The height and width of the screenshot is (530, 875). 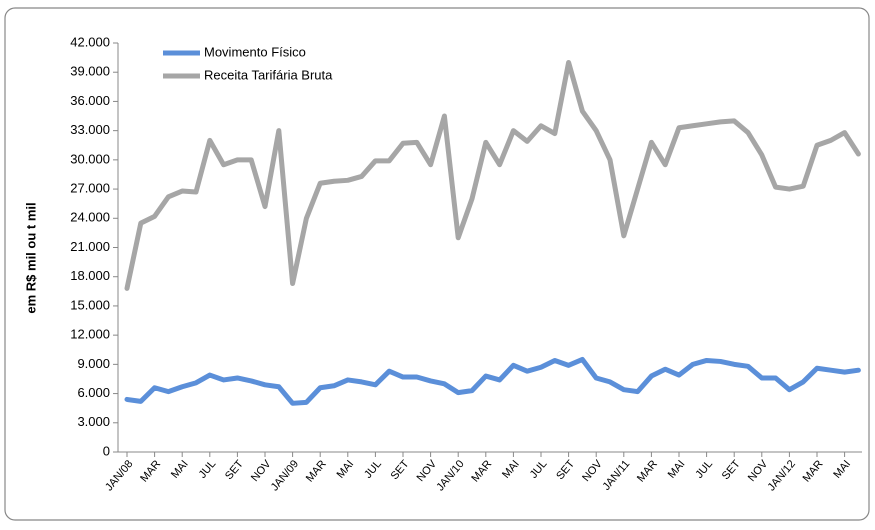 I want to click on y-tick-label: 24.000, so click(x=90, y=217).